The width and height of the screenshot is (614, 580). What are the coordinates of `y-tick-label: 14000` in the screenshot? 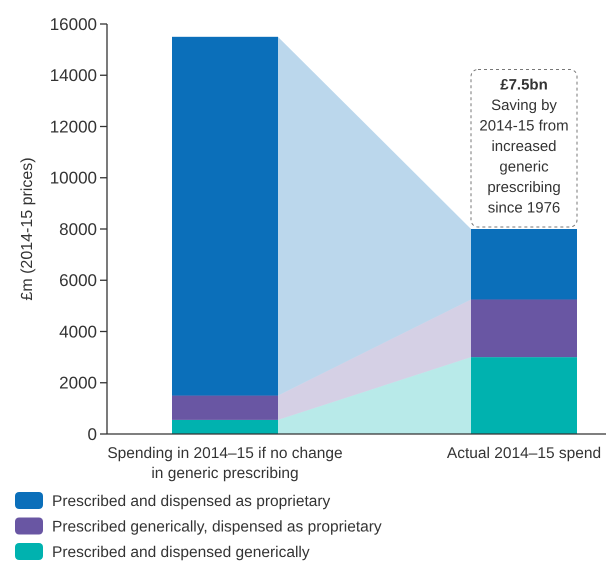 It's located at (73, 76).